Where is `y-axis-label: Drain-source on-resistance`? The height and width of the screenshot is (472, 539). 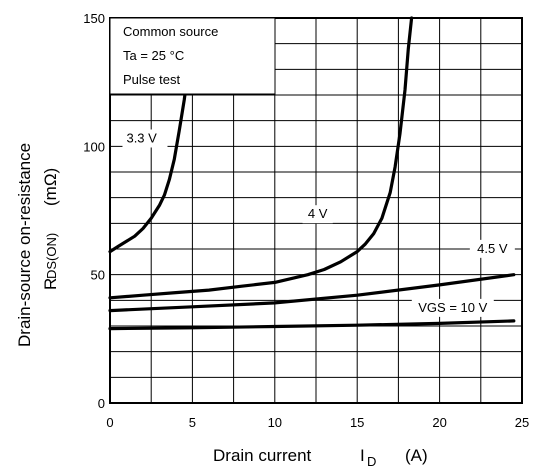
y-axis-label: Drain-source on-resistance is located at coordinates (24, 245).